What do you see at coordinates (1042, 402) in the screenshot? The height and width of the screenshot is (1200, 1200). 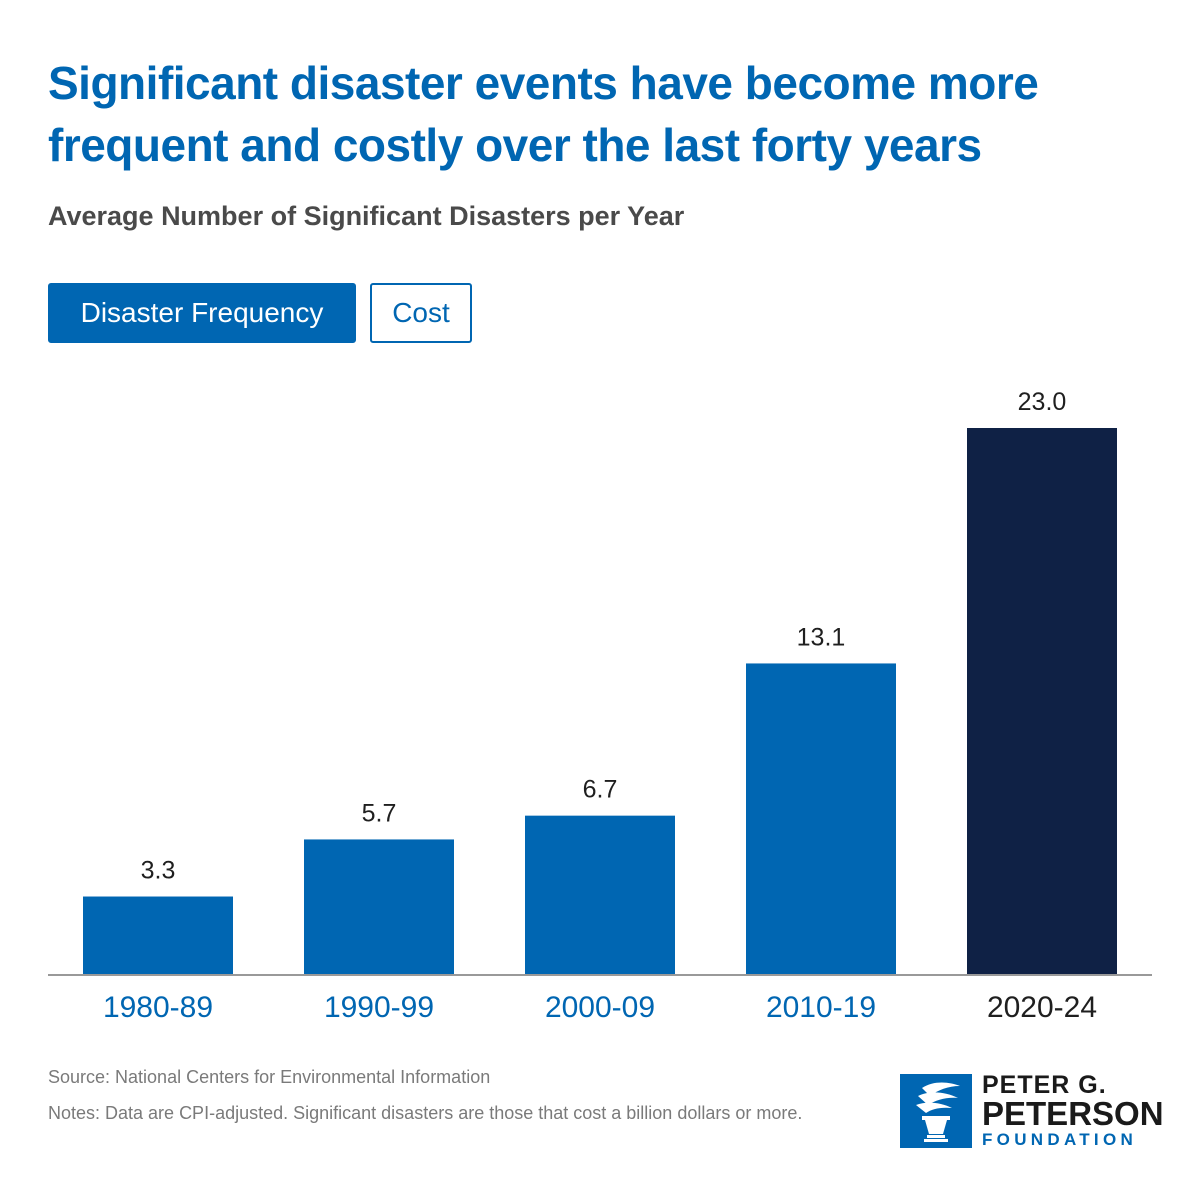 I see `data-label-2020-24: 23.0` at bounding box center [1042, 402].